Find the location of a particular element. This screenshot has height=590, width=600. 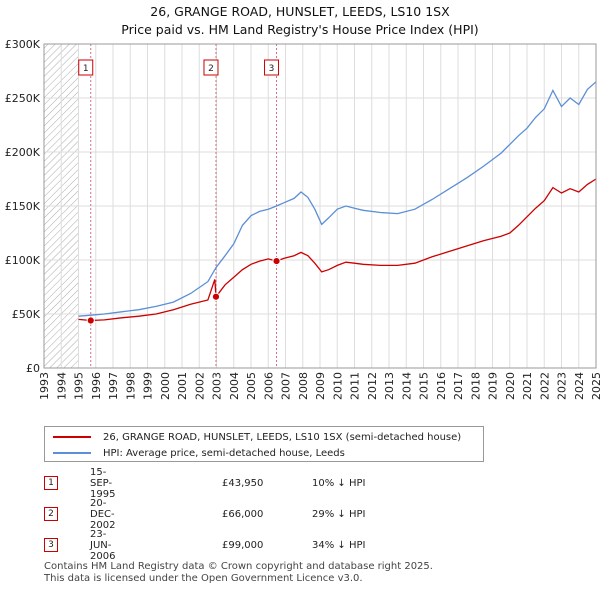

x-tick-label: 2002 is located at coordinates (199, 386).